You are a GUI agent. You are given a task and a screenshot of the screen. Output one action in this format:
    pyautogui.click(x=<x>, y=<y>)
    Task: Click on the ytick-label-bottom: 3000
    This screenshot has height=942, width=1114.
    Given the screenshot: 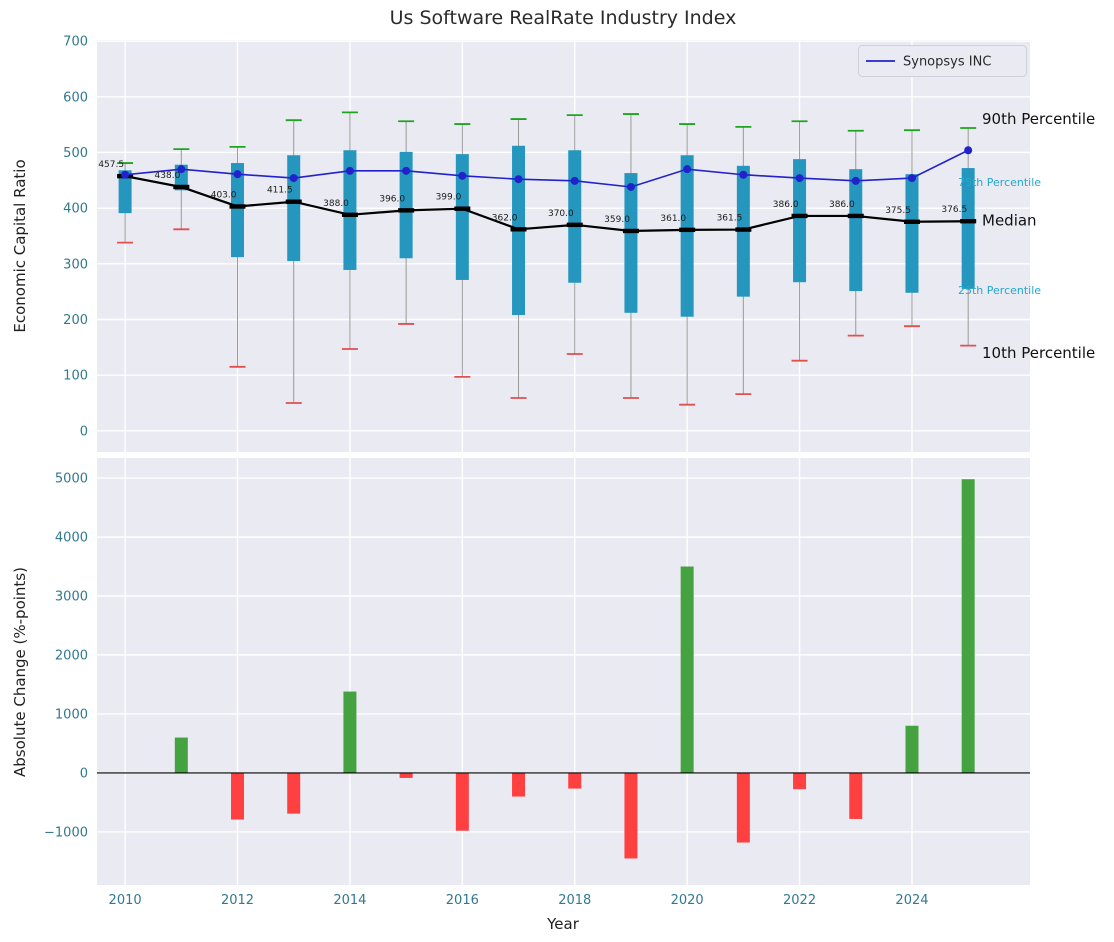 What is the action you would take?
    pyautogui.click(x=71, y=597)
    